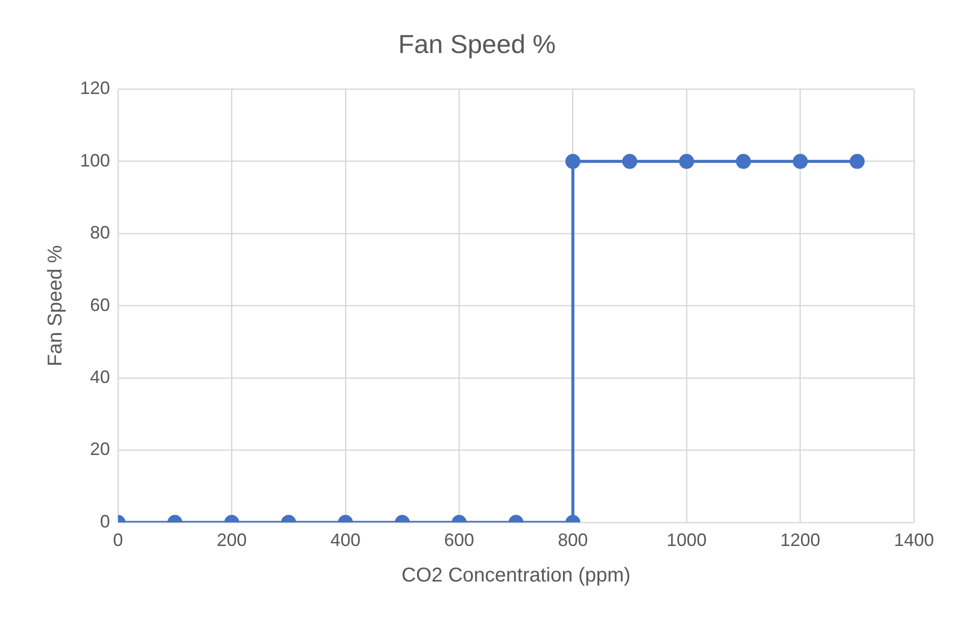 Image resolution: width=959 pixels, height=617 pixels. What do you see at coordinates (55, 305) in the screenshot?
I see `y-axis-title: Fan Speed %` at bounding box center [55, 305].